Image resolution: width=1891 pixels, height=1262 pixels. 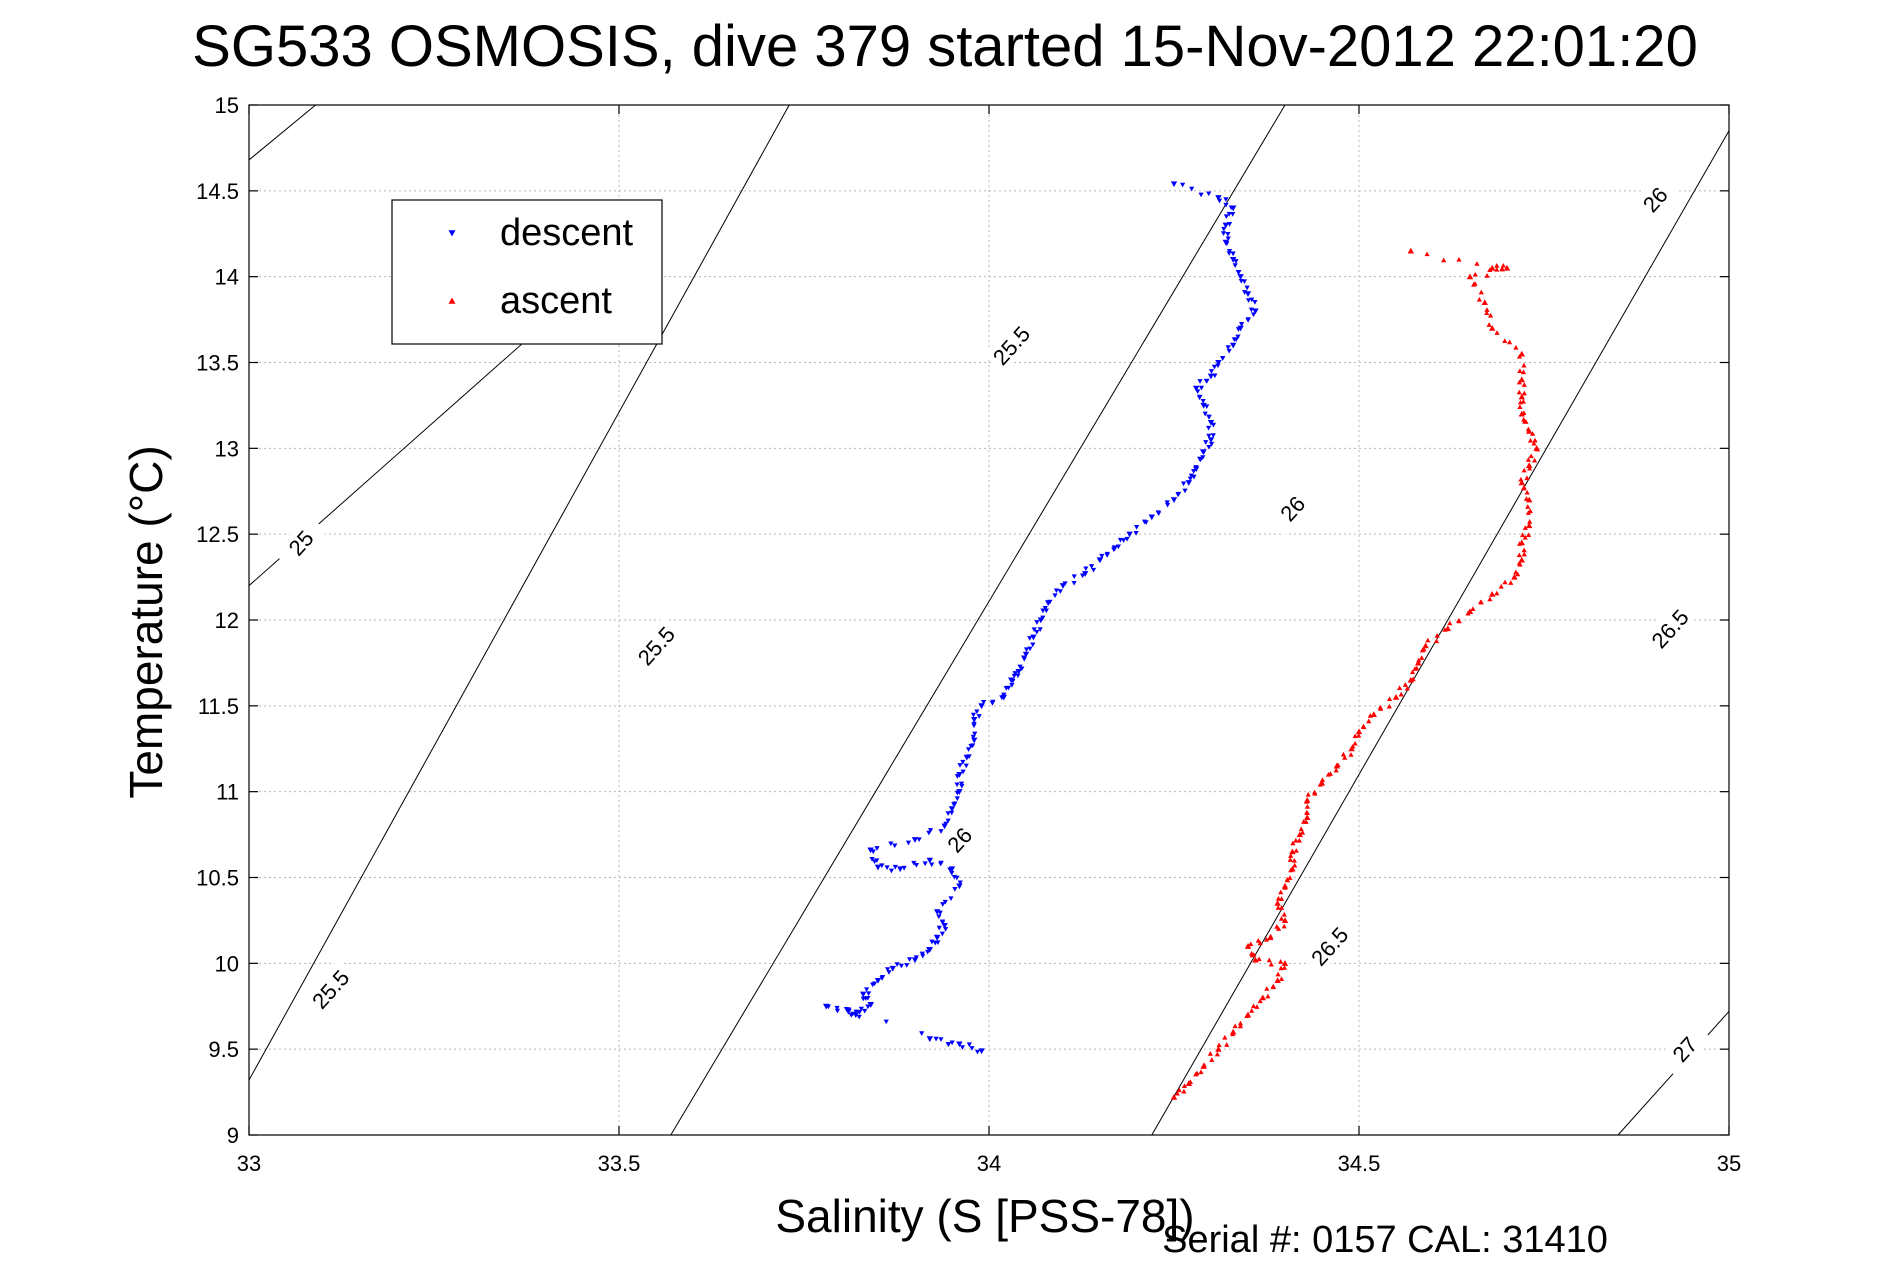 I want to click on x-tick-label: 35, so click(x=1729, y=1163).